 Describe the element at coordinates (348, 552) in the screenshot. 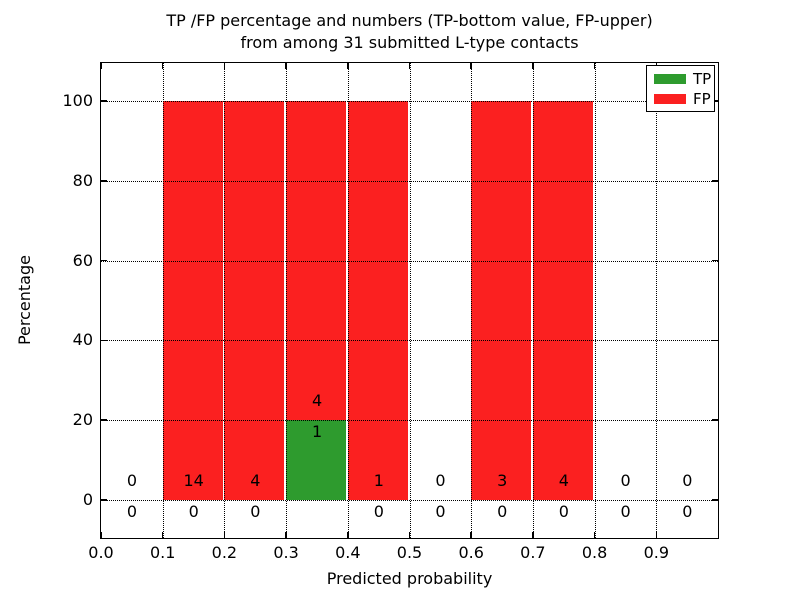

I see `x-tick-label: 0.4` at that location.